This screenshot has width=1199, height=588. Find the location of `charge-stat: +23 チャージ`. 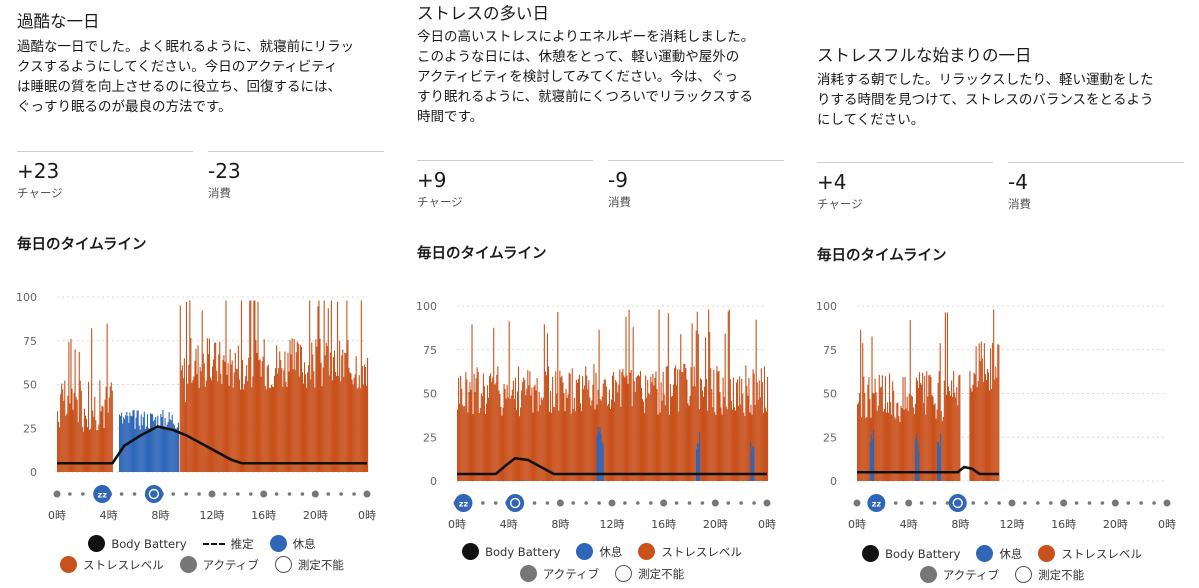

charge-stat: +23 チャージ is located at coordinates (105, 176).